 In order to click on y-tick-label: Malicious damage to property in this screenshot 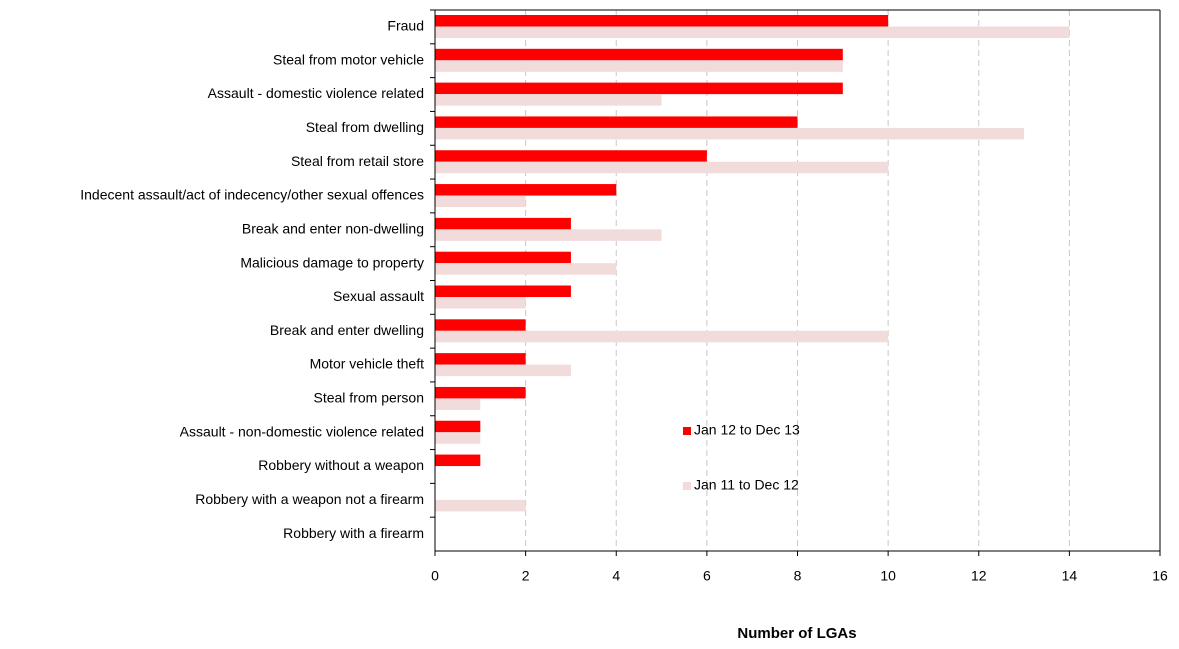, I will do `click(332, 262)`.